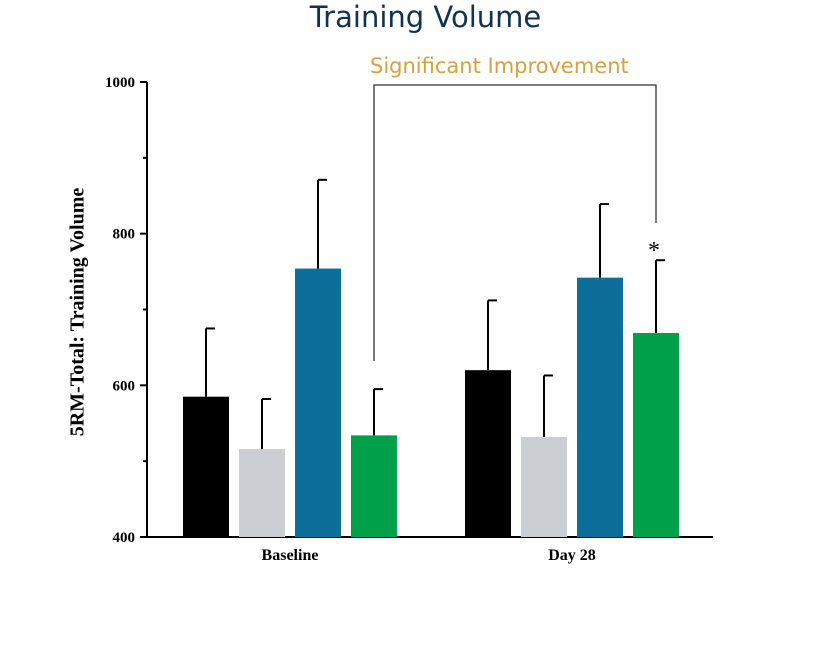 Image resolution: width=831 pixels, height=646 pixels. Describe the element at coordinates (290, 555) in the screenshot. I see `x-tick-label: Baseline` at that location.